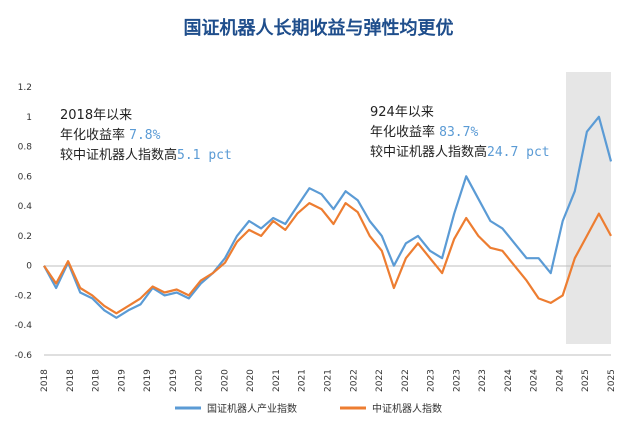  What do you see at coordinates (96, 115) in the screenshot?
I see `annotation-left-line1: 2018年以来` at bounding box center [96, 115].